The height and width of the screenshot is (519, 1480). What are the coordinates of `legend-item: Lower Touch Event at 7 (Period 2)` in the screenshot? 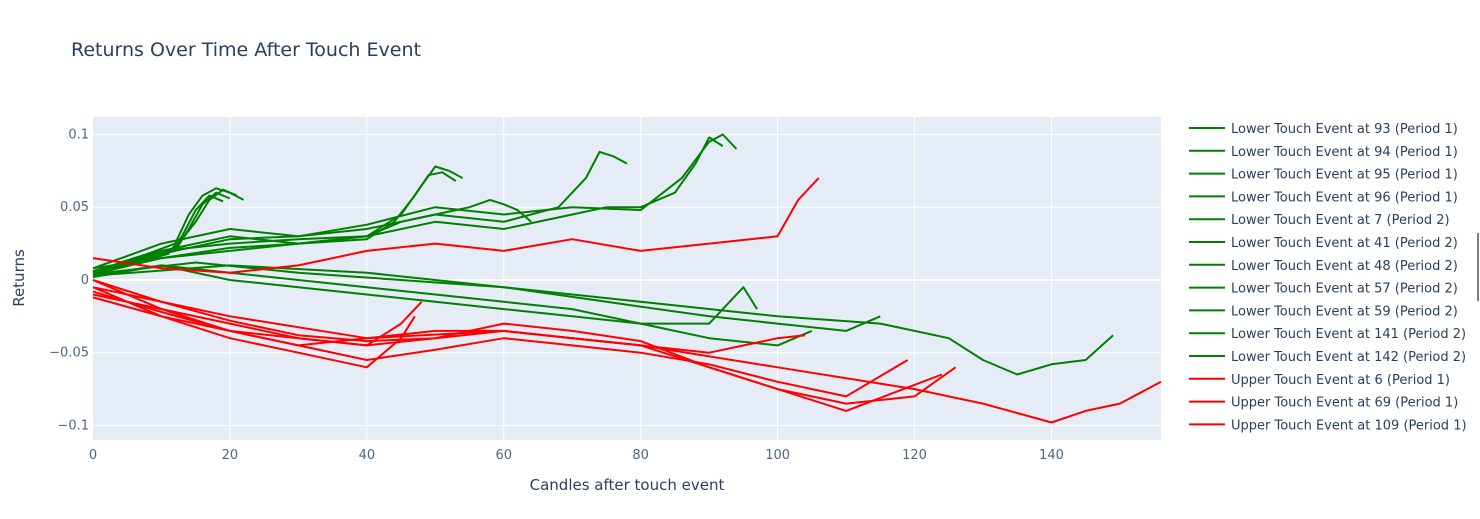 It's located at (1319, 220).